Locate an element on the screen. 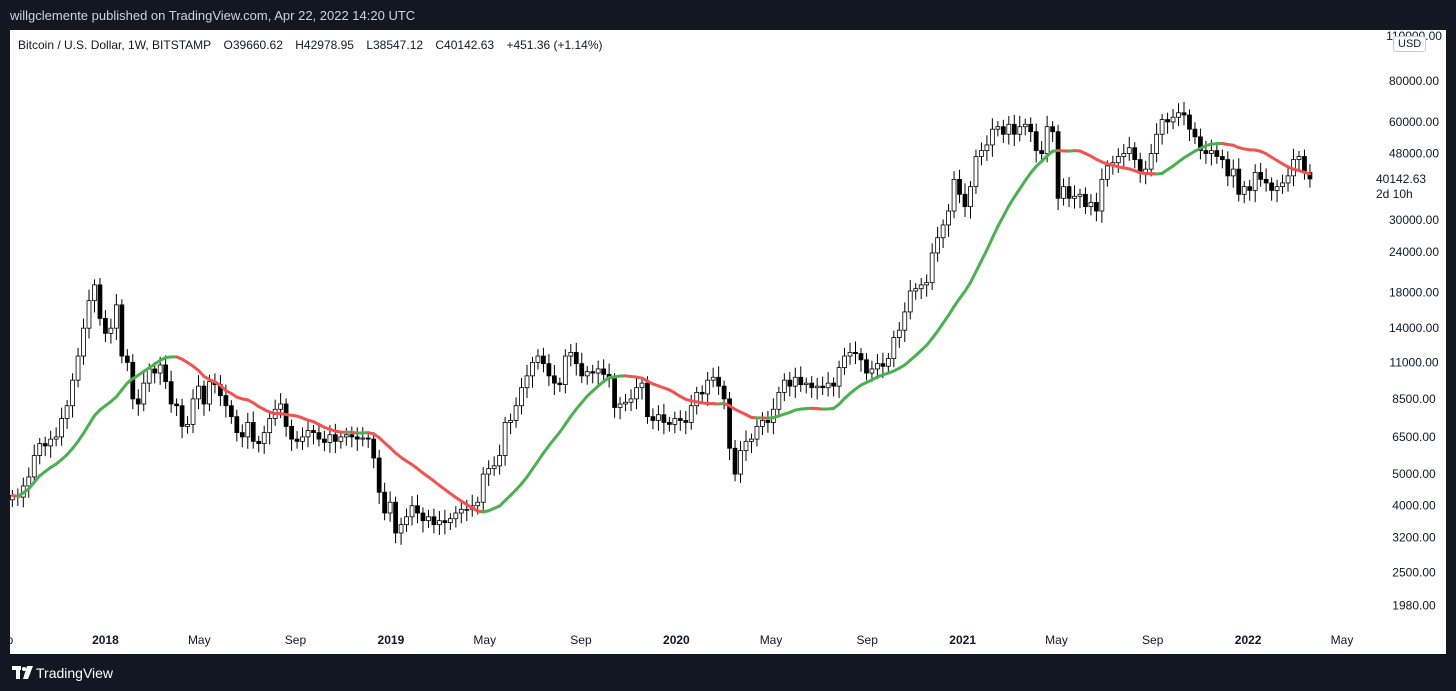 This screenshot has height=691, width=1456. ohlc-close: C40142.63 is located at coordinates (465, 45).